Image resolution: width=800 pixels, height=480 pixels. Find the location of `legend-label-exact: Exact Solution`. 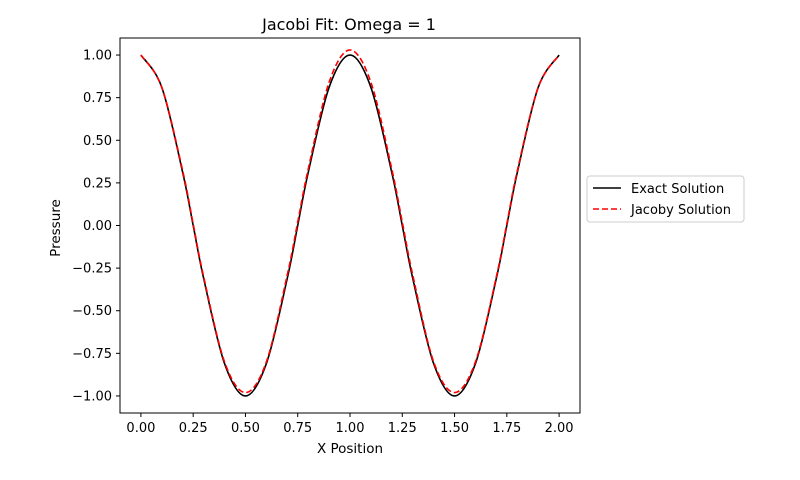

legend-label-exact: Exact Solution is located at coordinates (677, 189).